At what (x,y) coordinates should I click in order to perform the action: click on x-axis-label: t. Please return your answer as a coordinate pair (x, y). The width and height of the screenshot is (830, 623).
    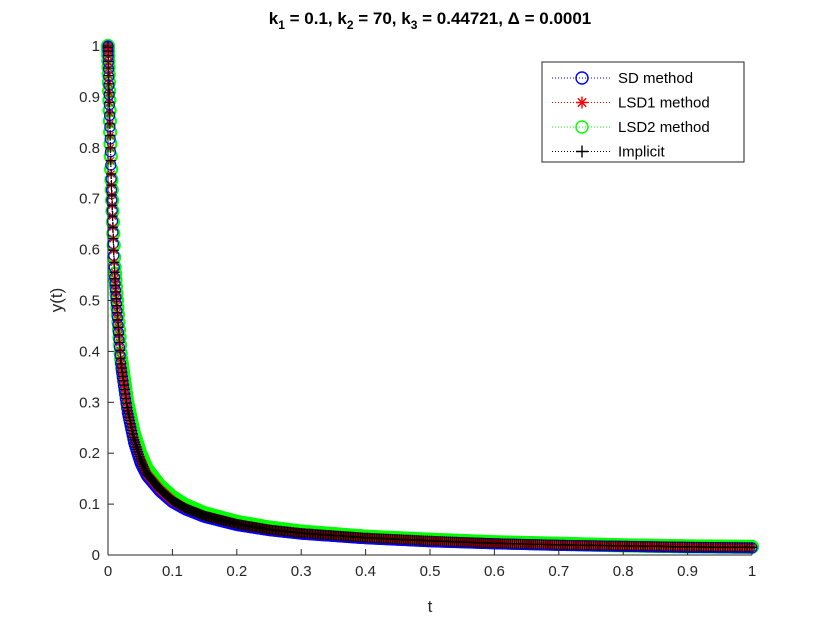
    Looking at the image, I should click on (430, 606).